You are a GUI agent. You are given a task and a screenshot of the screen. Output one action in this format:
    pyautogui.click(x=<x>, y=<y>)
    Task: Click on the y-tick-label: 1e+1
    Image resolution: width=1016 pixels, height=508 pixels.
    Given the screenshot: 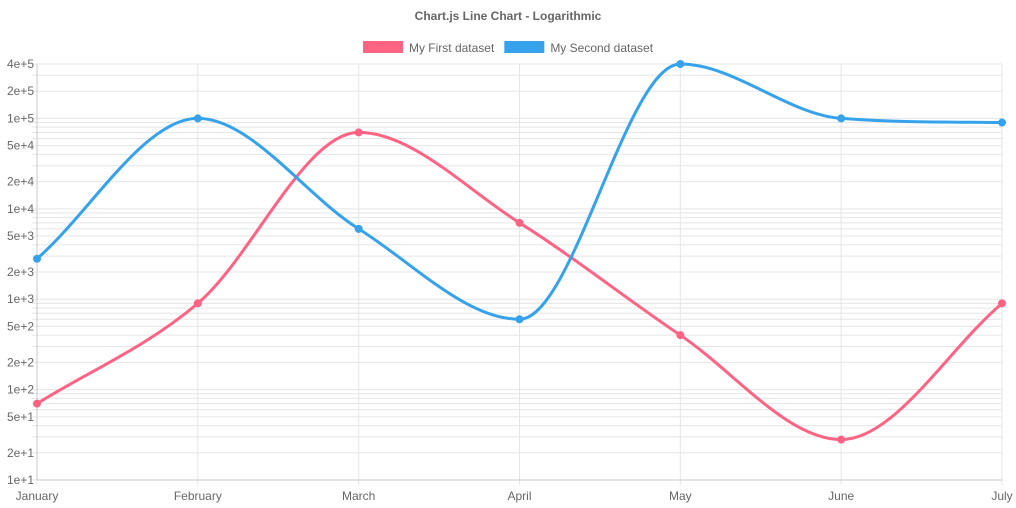 What is the action you would take?
    pyautogui.click(x=20, y=480)
    